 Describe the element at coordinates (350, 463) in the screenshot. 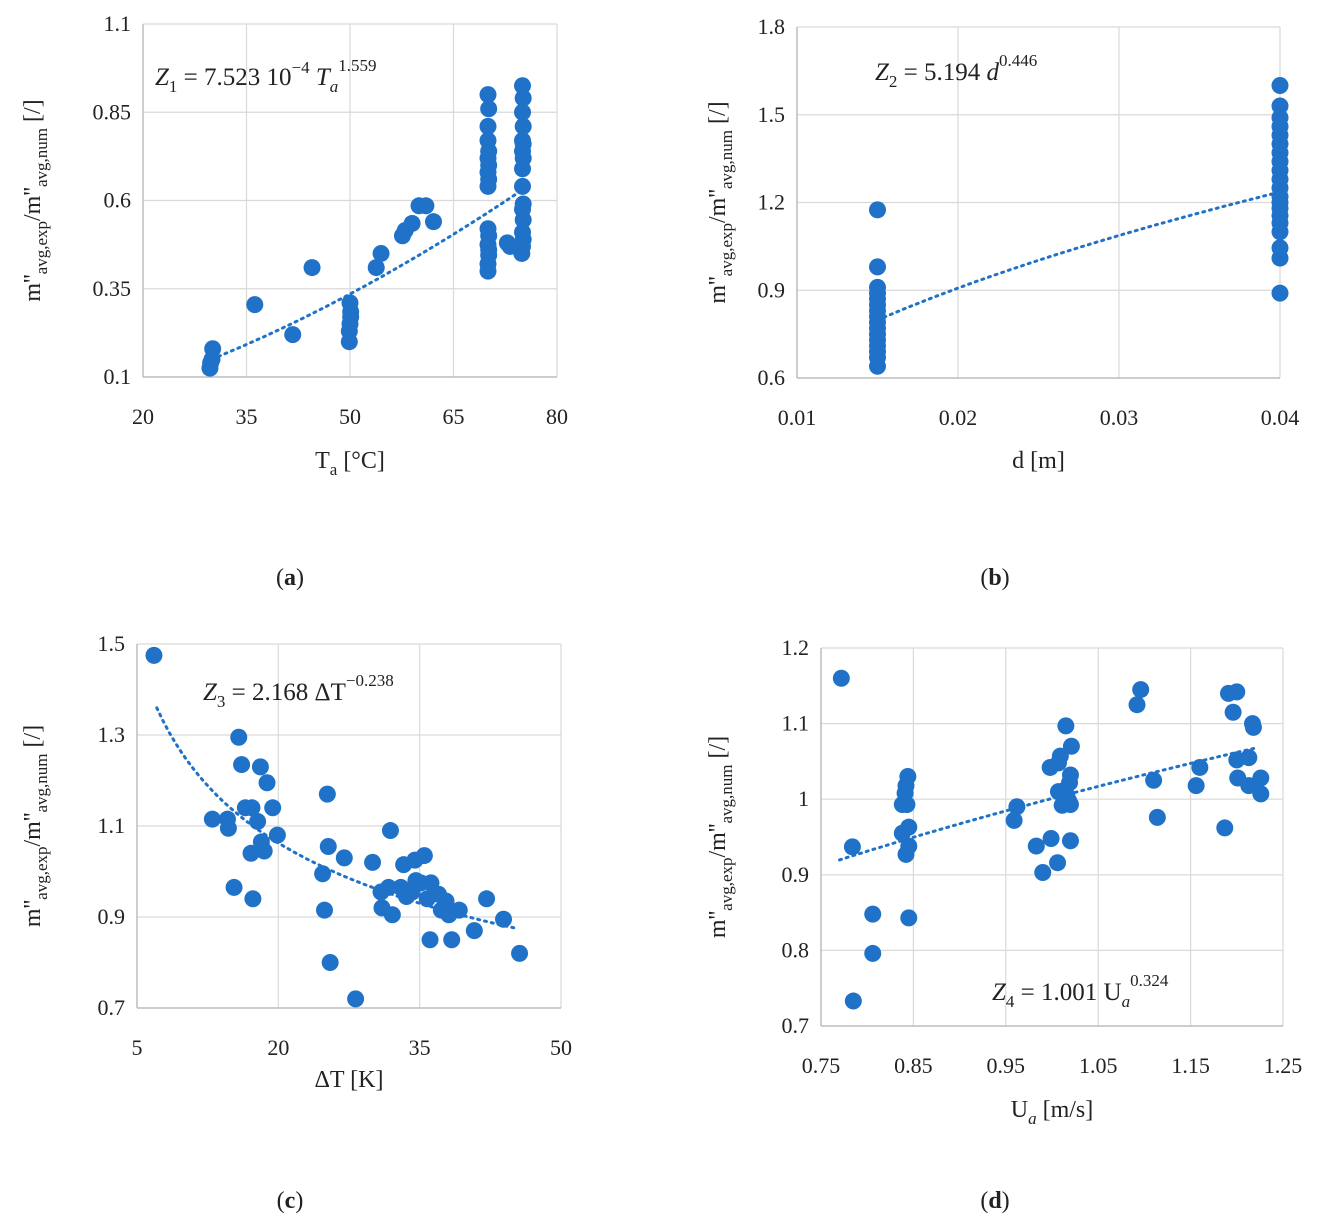

I see `x-axis-title: Ta [°C]` at that location.